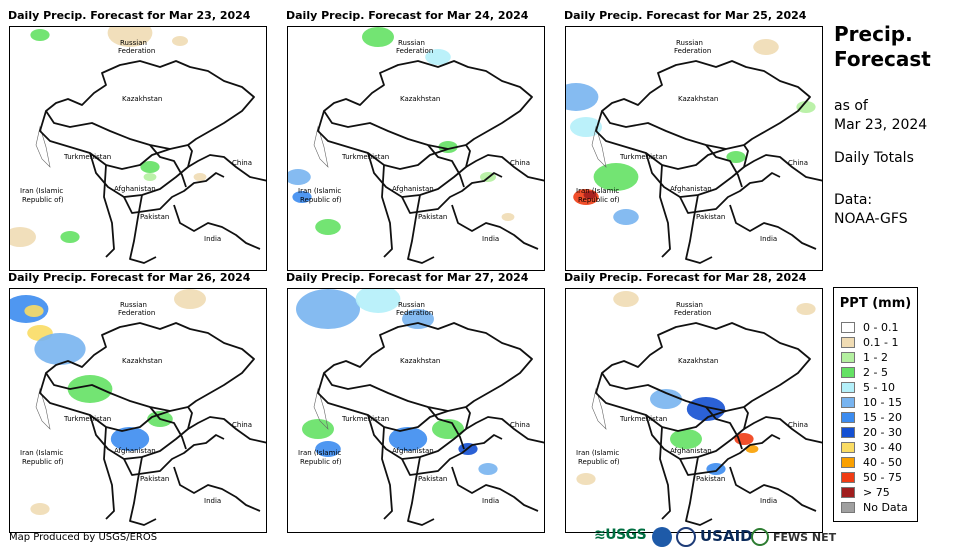 The height and width of the screenshot is (556, 970). Describe the element at coordinates (685, 277) in the screenshot. I see `panel-title: Daily Precip. Forecast for Mar 28, 2024` at that location.